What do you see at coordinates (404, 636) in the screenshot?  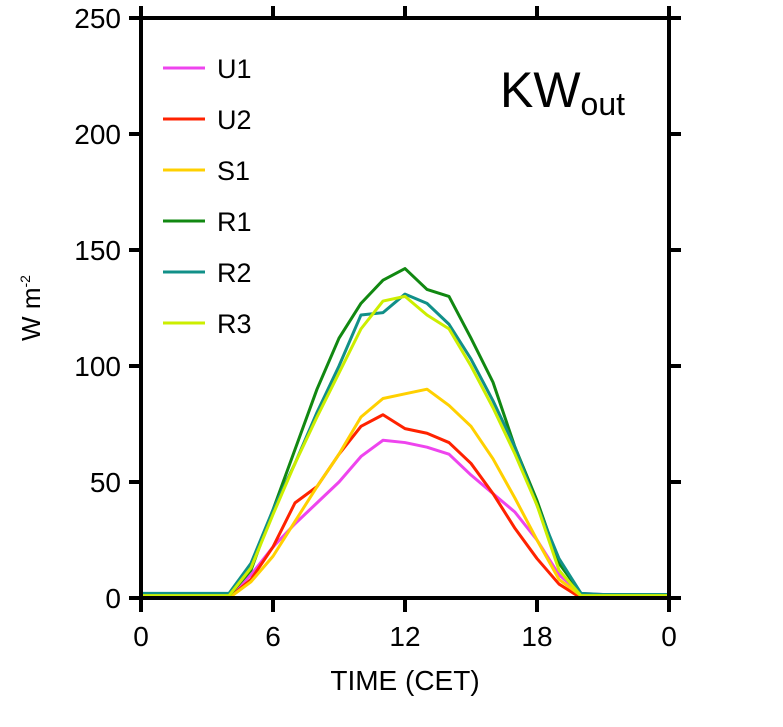 I see `x-tick-label: 12` at bounding box center [404, 636].